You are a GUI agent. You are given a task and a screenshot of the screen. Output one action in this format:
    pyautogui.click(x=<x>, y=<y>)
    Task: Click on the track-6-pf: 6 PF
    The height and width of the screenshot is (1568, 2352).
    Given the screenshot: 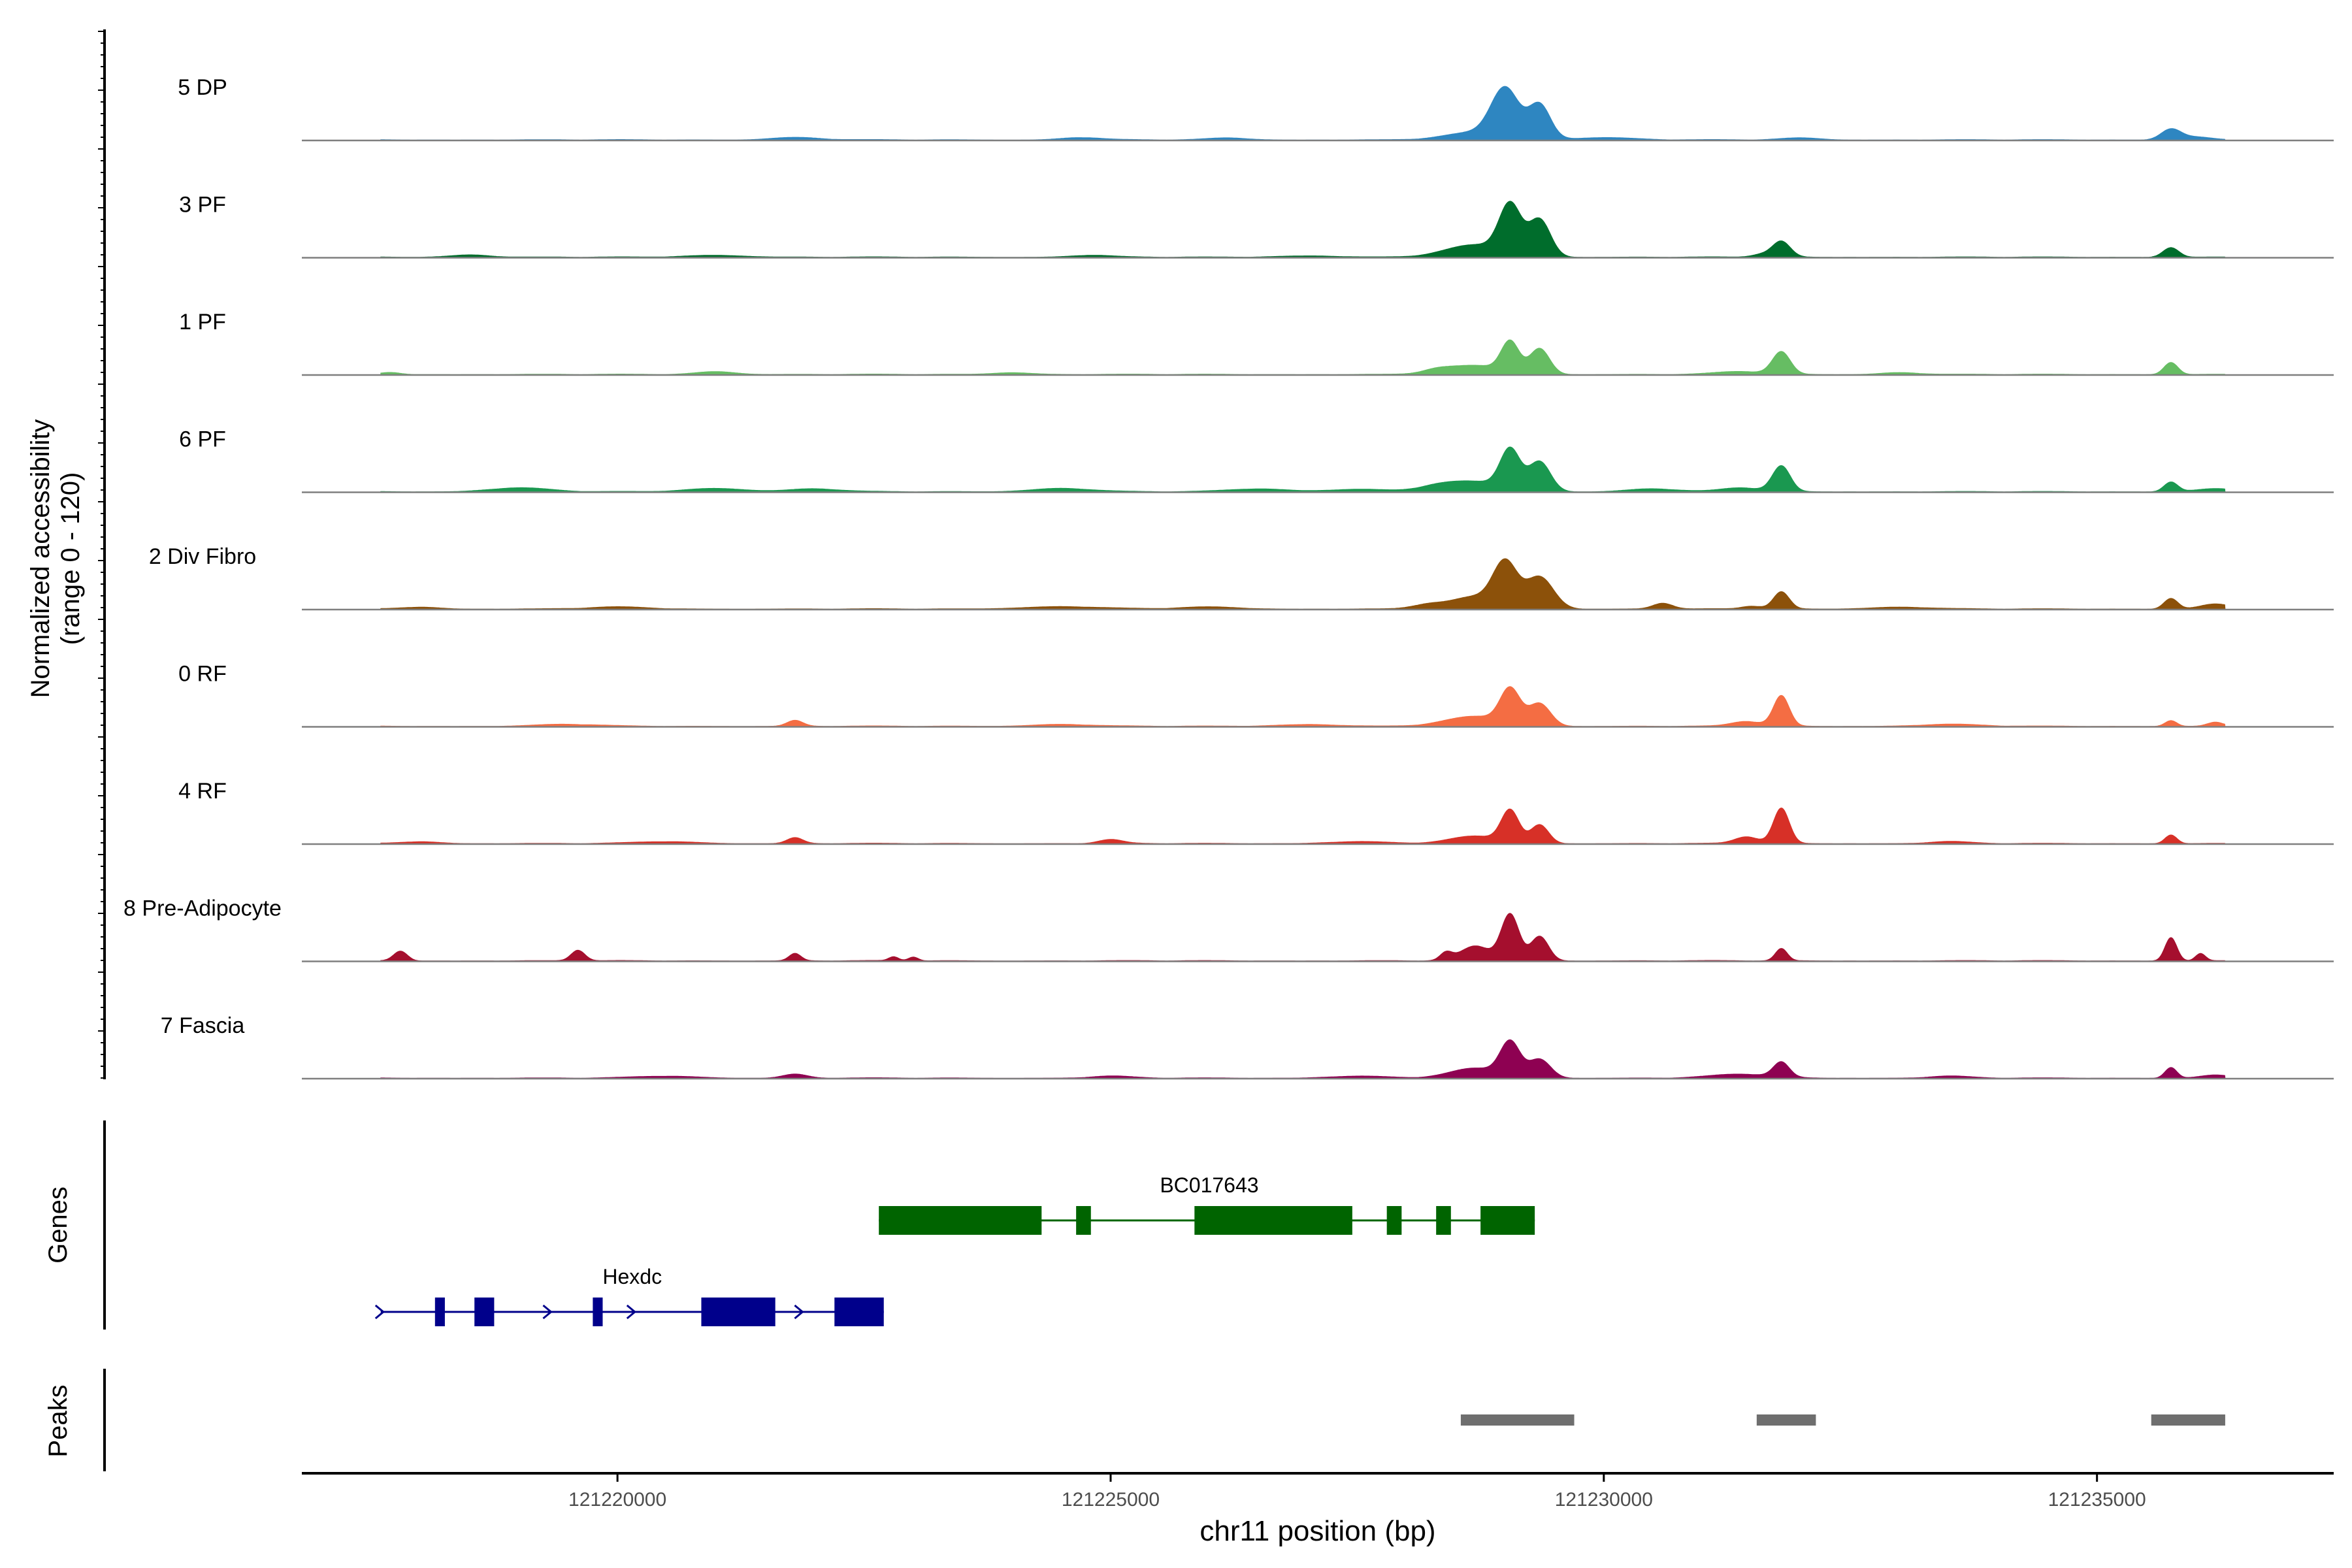 What is the action you would take?
    pyautogui.click(x=1256, y=460)
    